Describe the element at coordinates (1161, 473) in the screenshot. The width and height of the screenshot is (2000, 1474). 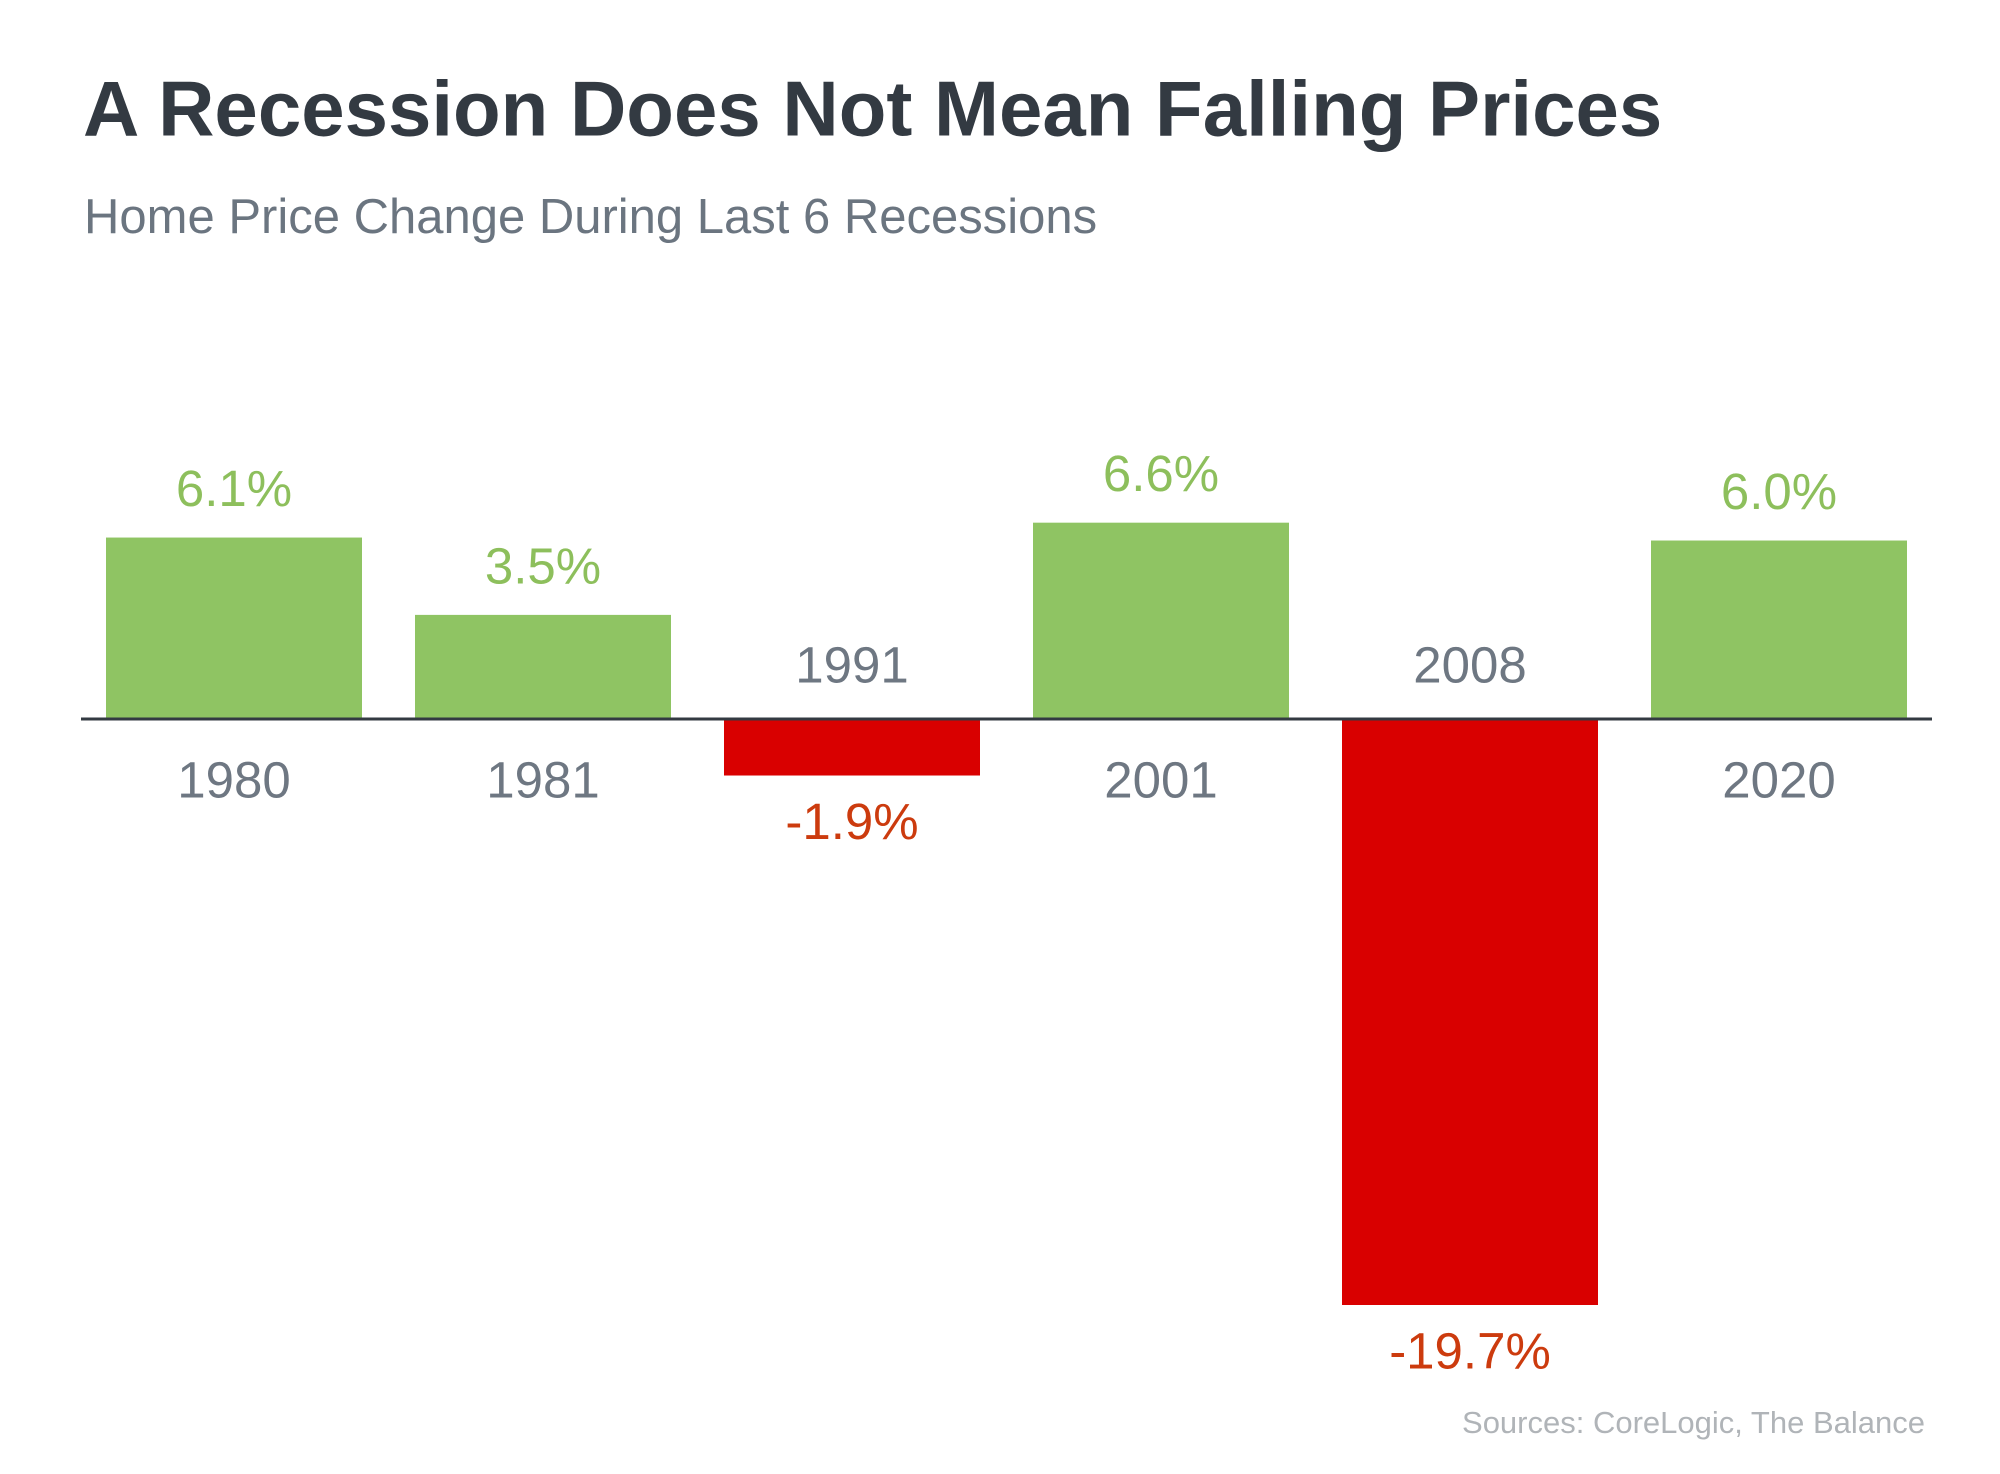
I see `data-label: 6.6%` at that location.